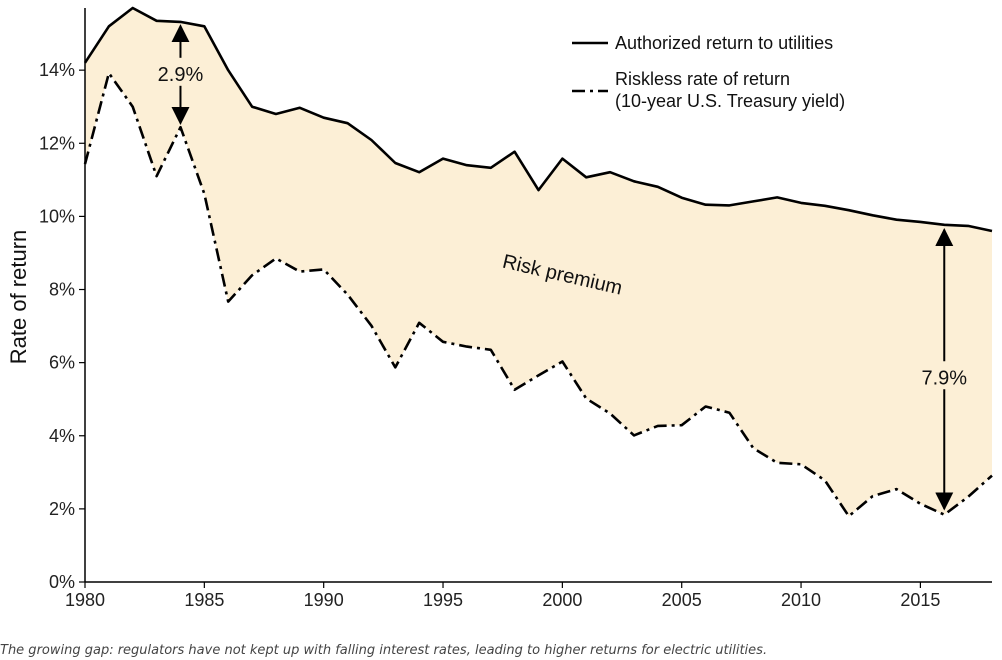 This screenshot has width=1002, height=660. What do you see at coordinates (62, 582) in the screenshot?
I see `y-tick-label: 0%` at bounding box center [62, 582].